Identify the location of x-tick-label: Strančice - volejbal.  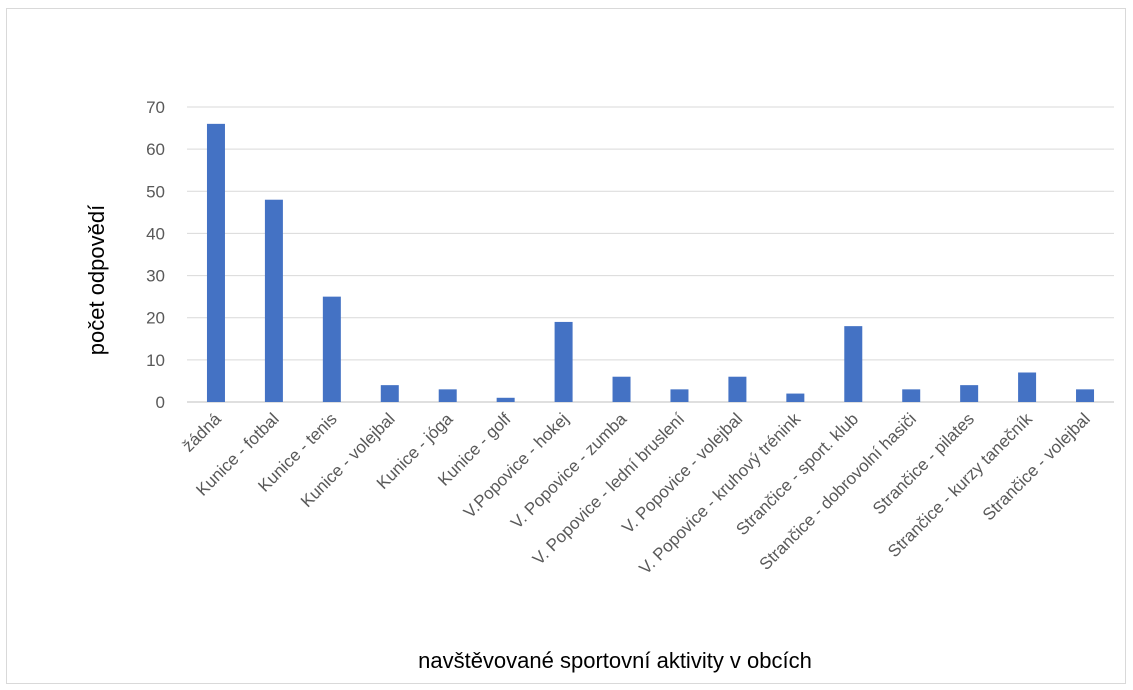
(1036, 466).